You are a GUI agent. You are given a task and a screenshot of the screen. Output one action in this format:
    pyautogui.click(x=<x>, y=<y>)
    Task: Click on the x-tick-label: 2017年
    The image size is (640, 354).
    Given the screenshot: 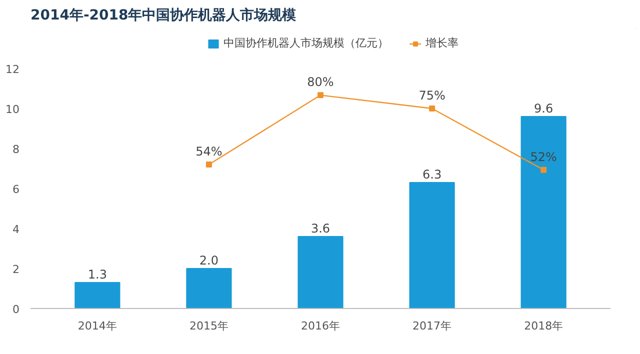 What is the action you would take?
    pyautogui.click(x=432, y=326)
    